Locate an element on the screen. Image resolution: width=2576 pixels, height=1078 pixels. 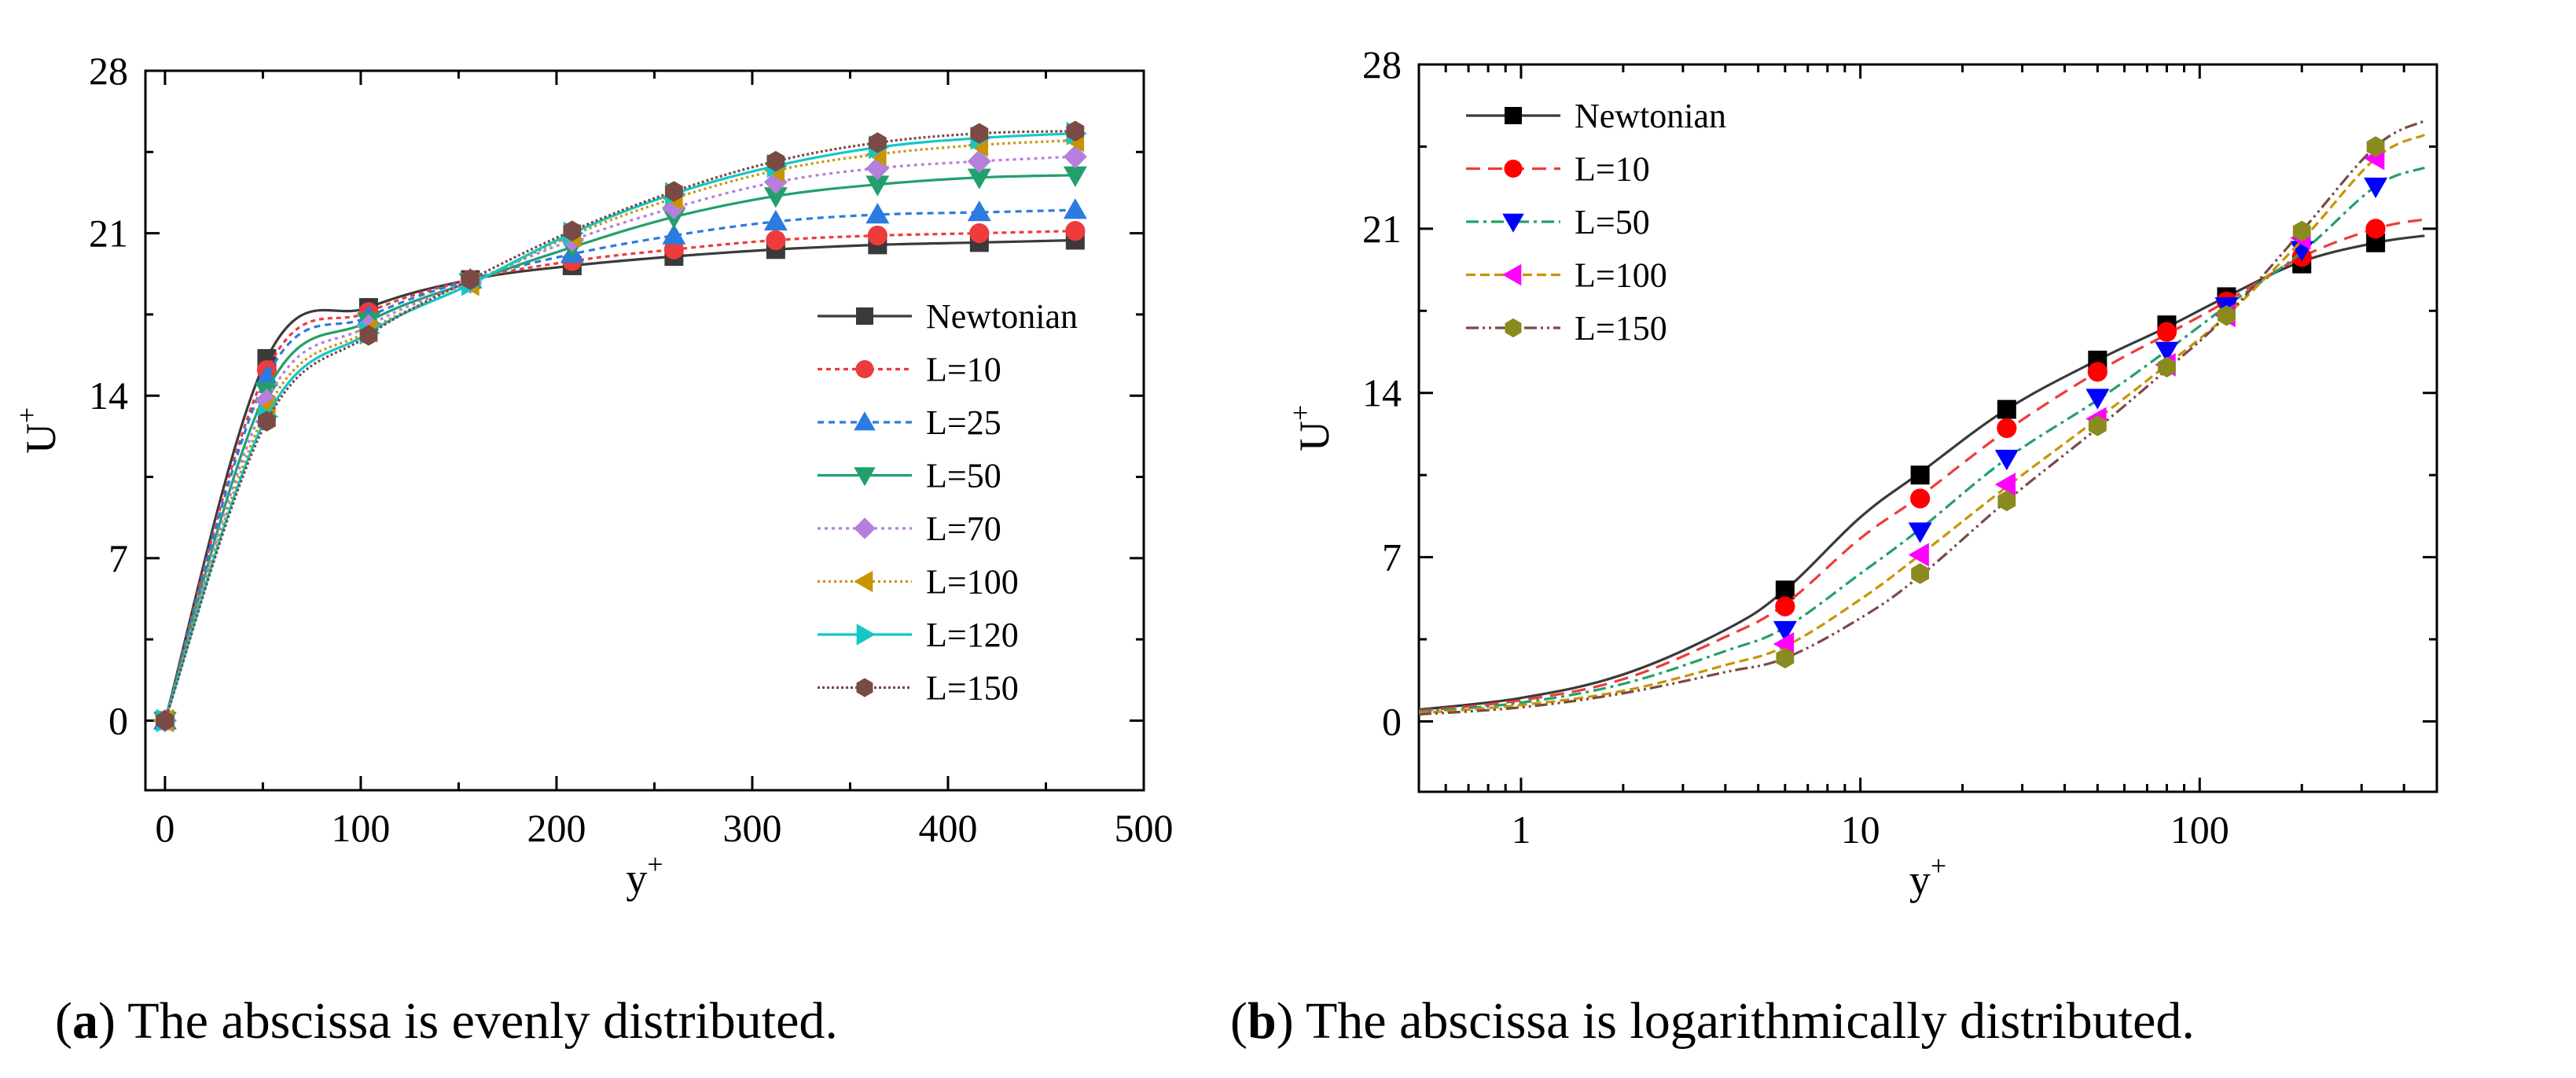
x-tick-label: 500 is located at coordinates (1144, 828).